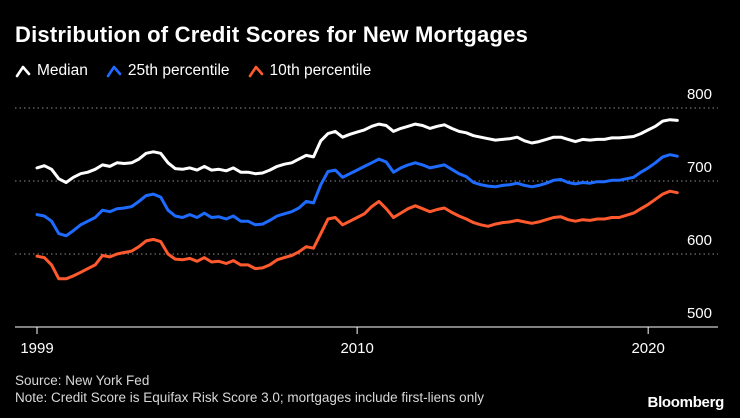 The width and height of the screenshot is (740, 418). I want to click on legend-item-p10: 10th percentile, so click(310, 71).